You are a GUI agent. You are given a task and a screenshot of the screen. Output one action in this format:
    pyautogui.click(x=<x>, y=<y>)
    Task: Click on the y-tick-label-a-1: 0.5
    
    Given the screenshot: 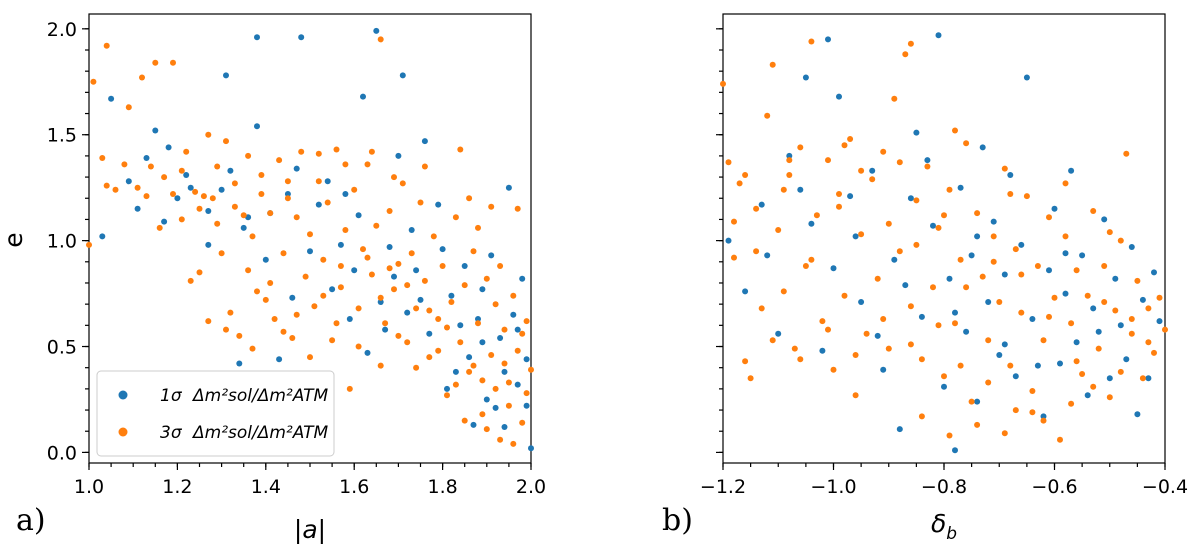 What is the action you would take?
    pyautogui.click(x=62, y=348)
    